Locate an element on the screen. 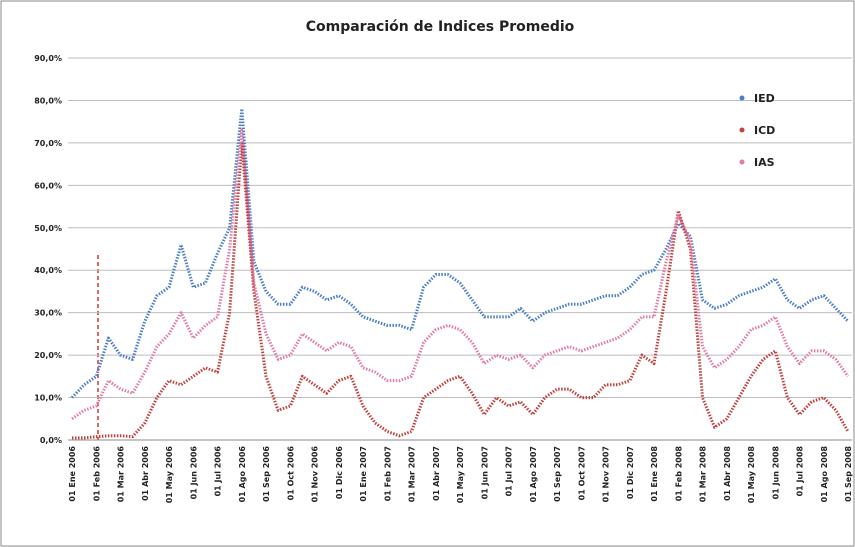 This screenshot has width=855, height=547. x-tick-label: 01 Sep 2008 is located at coordinates (848, 474).